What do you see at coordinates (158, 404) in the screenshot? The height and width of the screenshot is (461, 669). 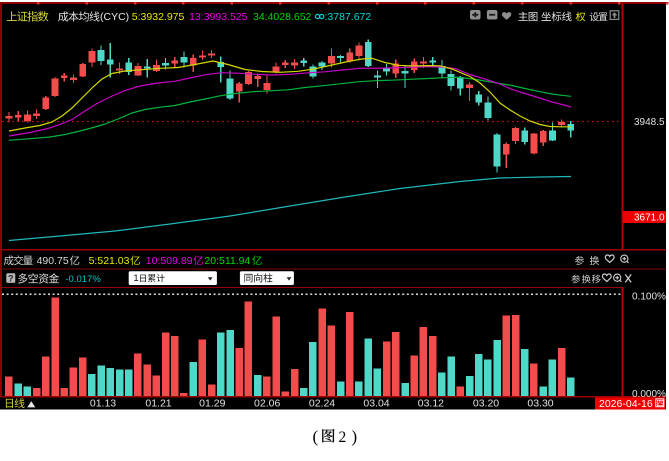 I see `svg-text: 01.21` at bounding box center [158, 404].